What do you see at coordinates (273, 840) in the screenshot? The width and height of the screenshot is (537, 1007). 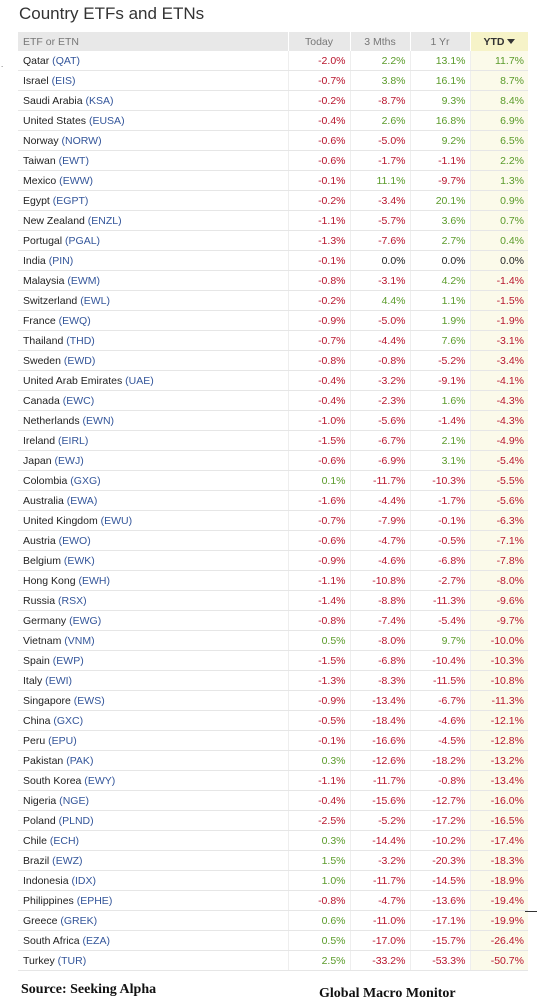 I see `table-row: Chile (ECH) 0.3% -14.4% -10.2% -17.4%` at bounding box center [273, 840].